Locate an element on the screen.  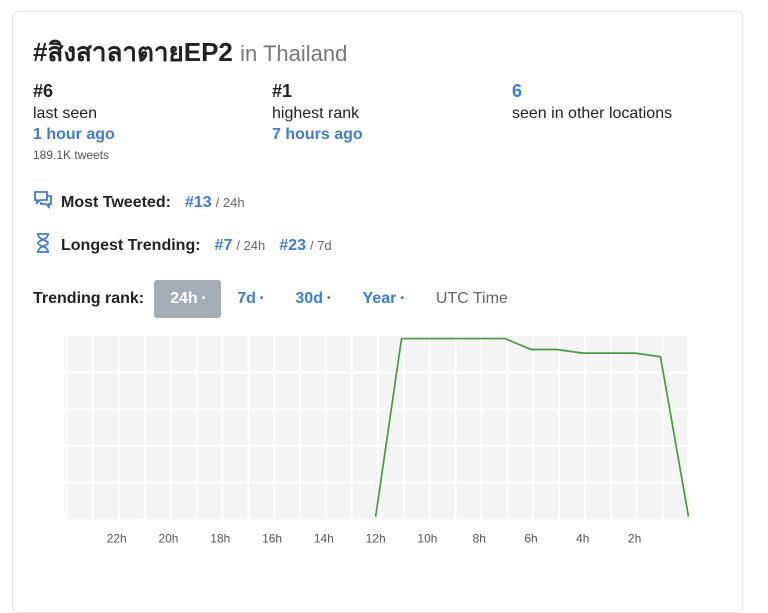
x-tick-label: 2h is located at coordinates (634, 538).